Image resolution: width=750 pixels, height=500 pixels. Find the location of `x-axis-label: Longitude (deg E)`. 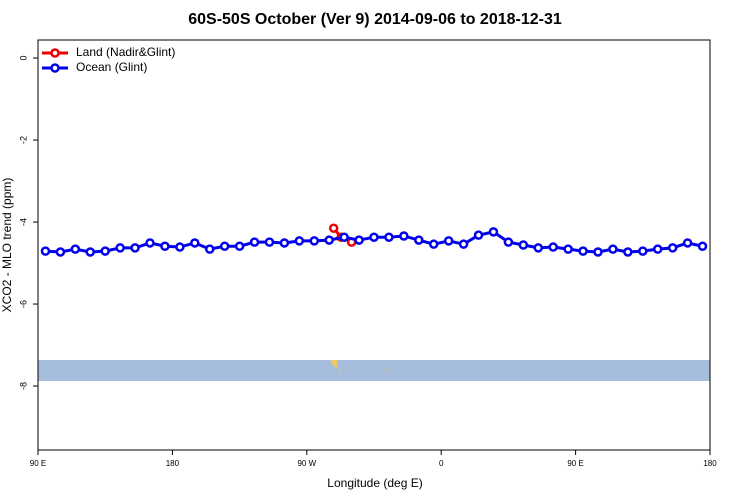

x-axis-label: Longitude (deg E) is located at coordinates (374, 483).